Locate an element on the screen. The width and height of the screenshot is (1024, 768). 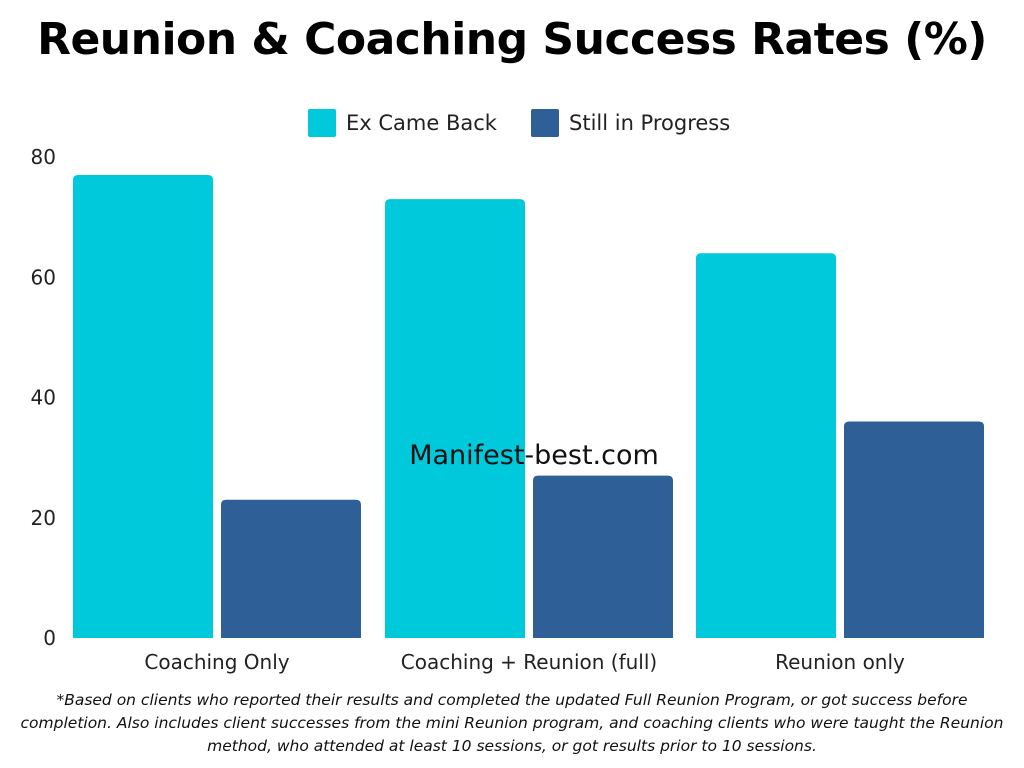
legend-item-still-in-progress: Still in Progress is located at coordinates (630, 123).